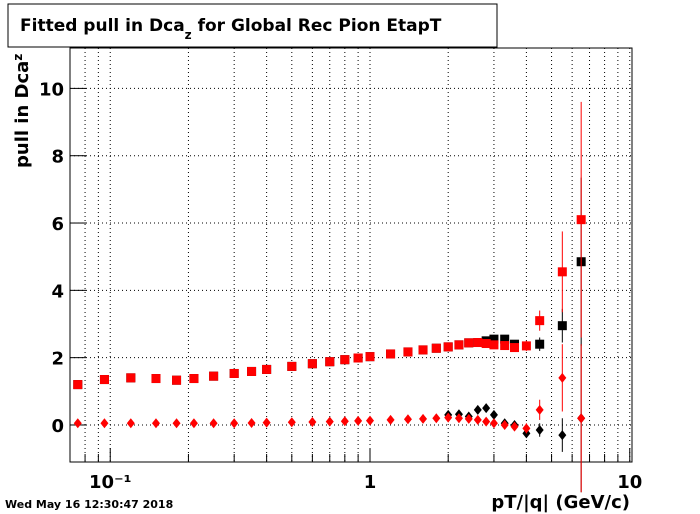 The height and width of the screenshot is (514, 700). Describe the element at coordinates (110, 482) in the screenshot. I see `x-tick-label: 10⁻¹` at that location.